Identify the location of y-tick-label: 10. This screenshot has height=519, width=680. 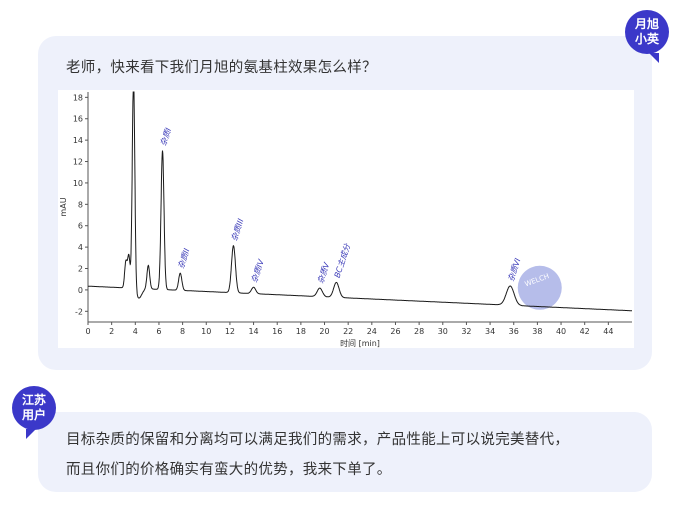
(78, 183).